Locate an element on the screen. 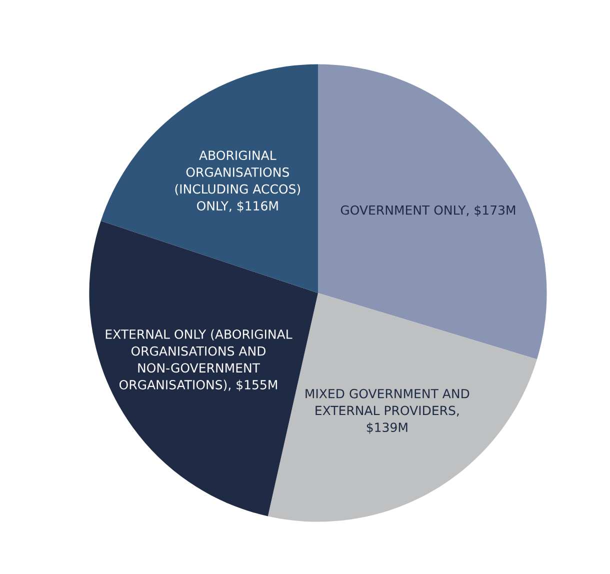  slice-label: EXTERNAL ONLY (ABORIGINAL ORGANISATIONS AND NON-GOVERNMENT ORGANISATIONS), $155M is located at coordinates (199, 360).